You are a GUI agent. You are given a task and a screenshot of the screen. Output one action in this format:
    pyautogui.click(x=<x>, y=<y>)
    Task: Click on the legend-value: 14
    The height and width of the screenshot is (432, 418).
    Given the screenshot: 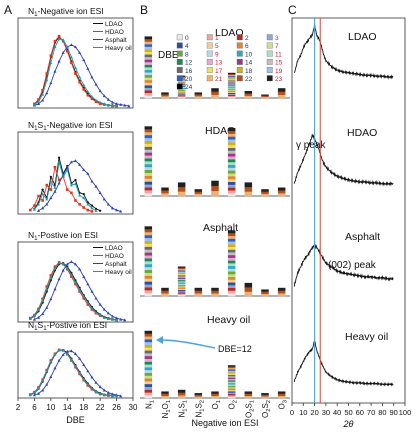 What is the action you would take?
    pyautogui.click(x=249, y=63)
    